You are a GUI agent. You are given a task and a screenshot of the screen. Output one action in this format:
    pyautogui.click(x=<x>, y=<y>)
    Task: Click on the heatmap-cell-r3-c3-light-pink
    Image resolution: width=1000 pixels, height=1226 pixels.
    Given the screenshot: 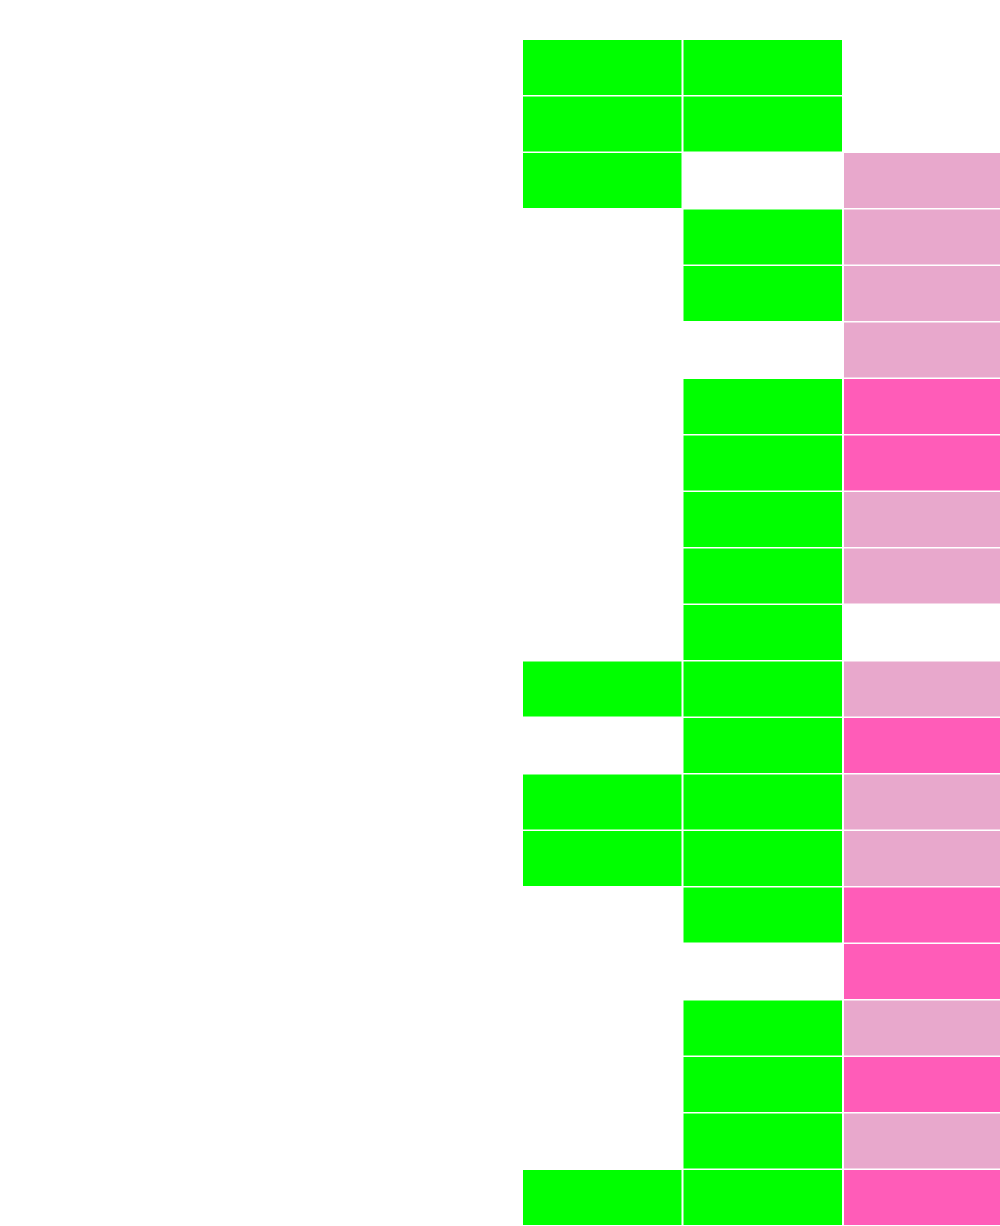 What is the action you would take?
    pyautogui.click(x=922, y=180)
    